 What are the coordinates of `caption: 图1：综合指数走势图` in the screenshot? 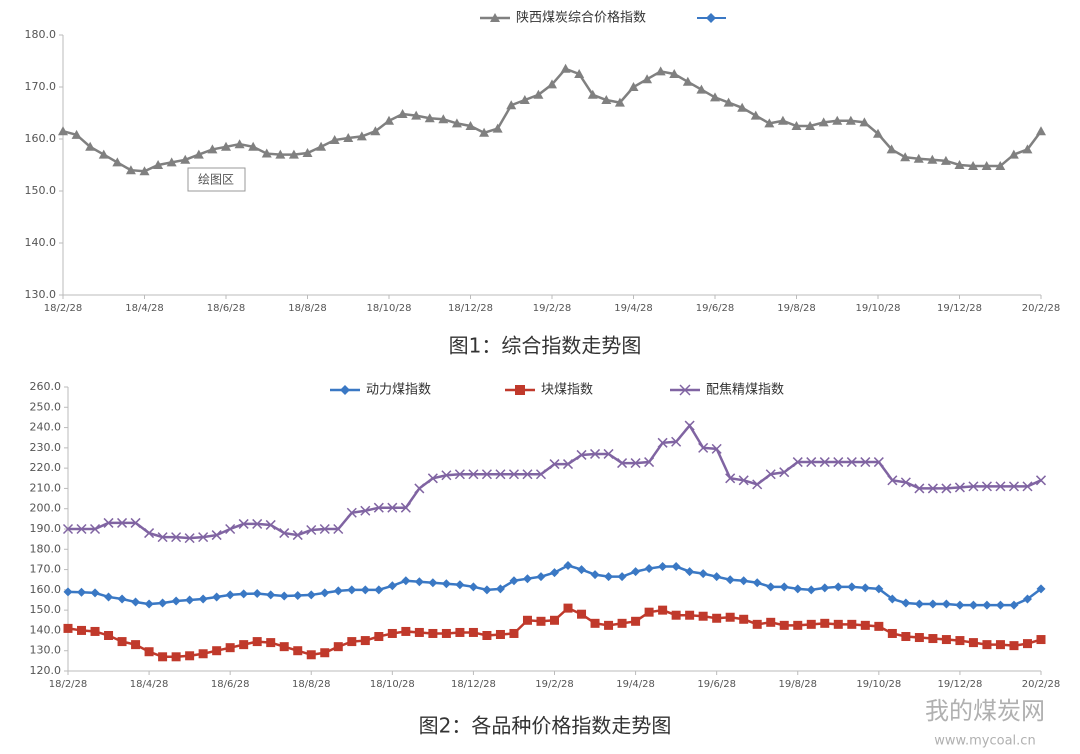 It's located at (545, 346).